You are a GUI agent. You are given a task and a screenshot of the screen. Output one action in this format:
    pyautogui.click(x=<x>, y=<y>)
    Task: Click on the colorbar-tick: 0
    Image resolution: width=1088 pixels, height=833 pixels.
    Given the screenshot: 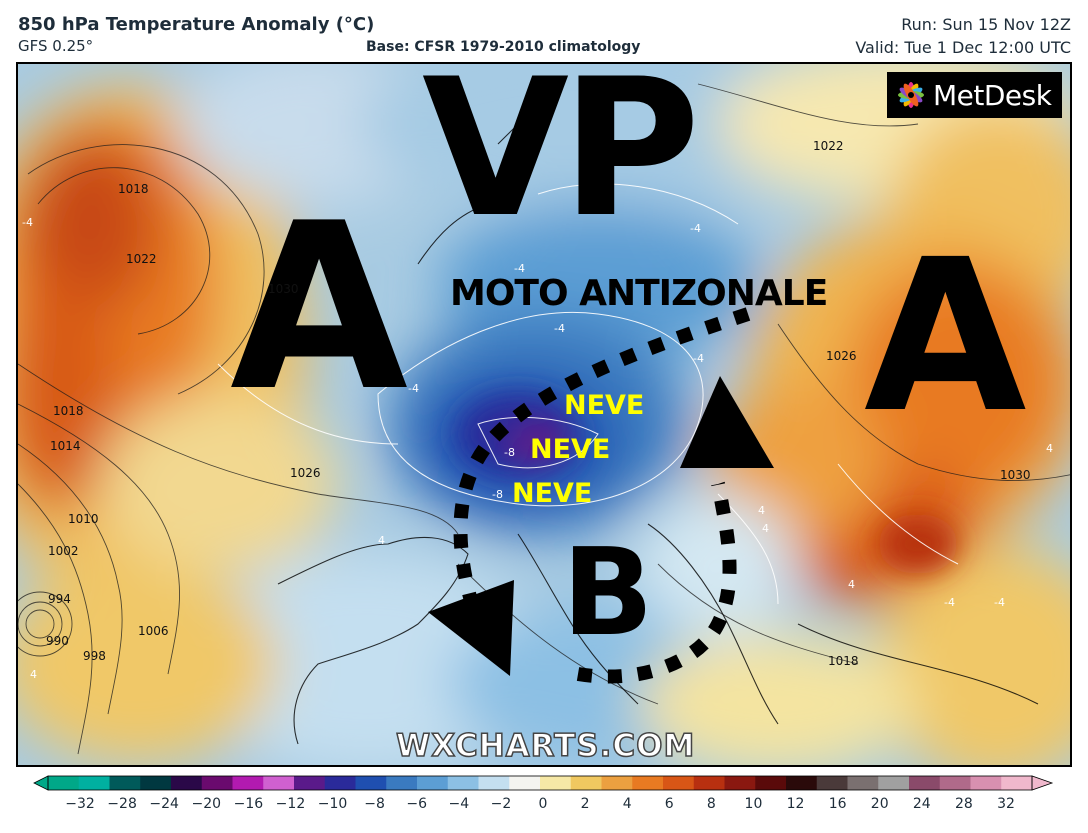 What is the action you would take?
    pyautogui.click(x=543, y=804)
    